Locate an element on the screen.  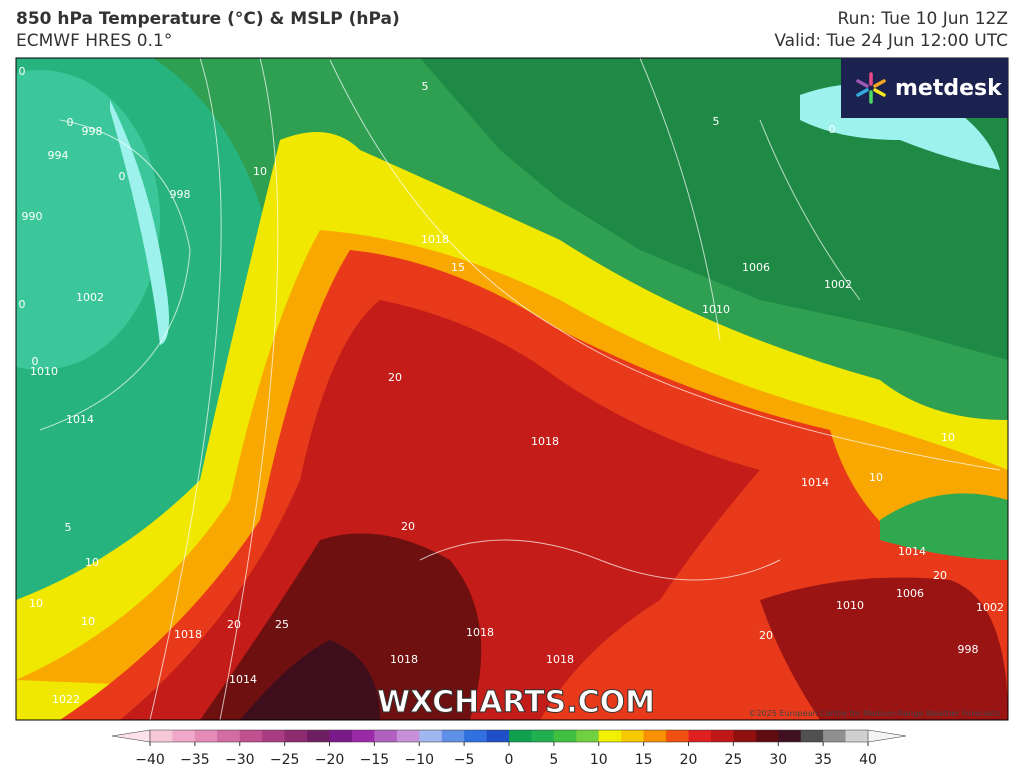
contour-label: 15 is located at coordinates (458, 267).